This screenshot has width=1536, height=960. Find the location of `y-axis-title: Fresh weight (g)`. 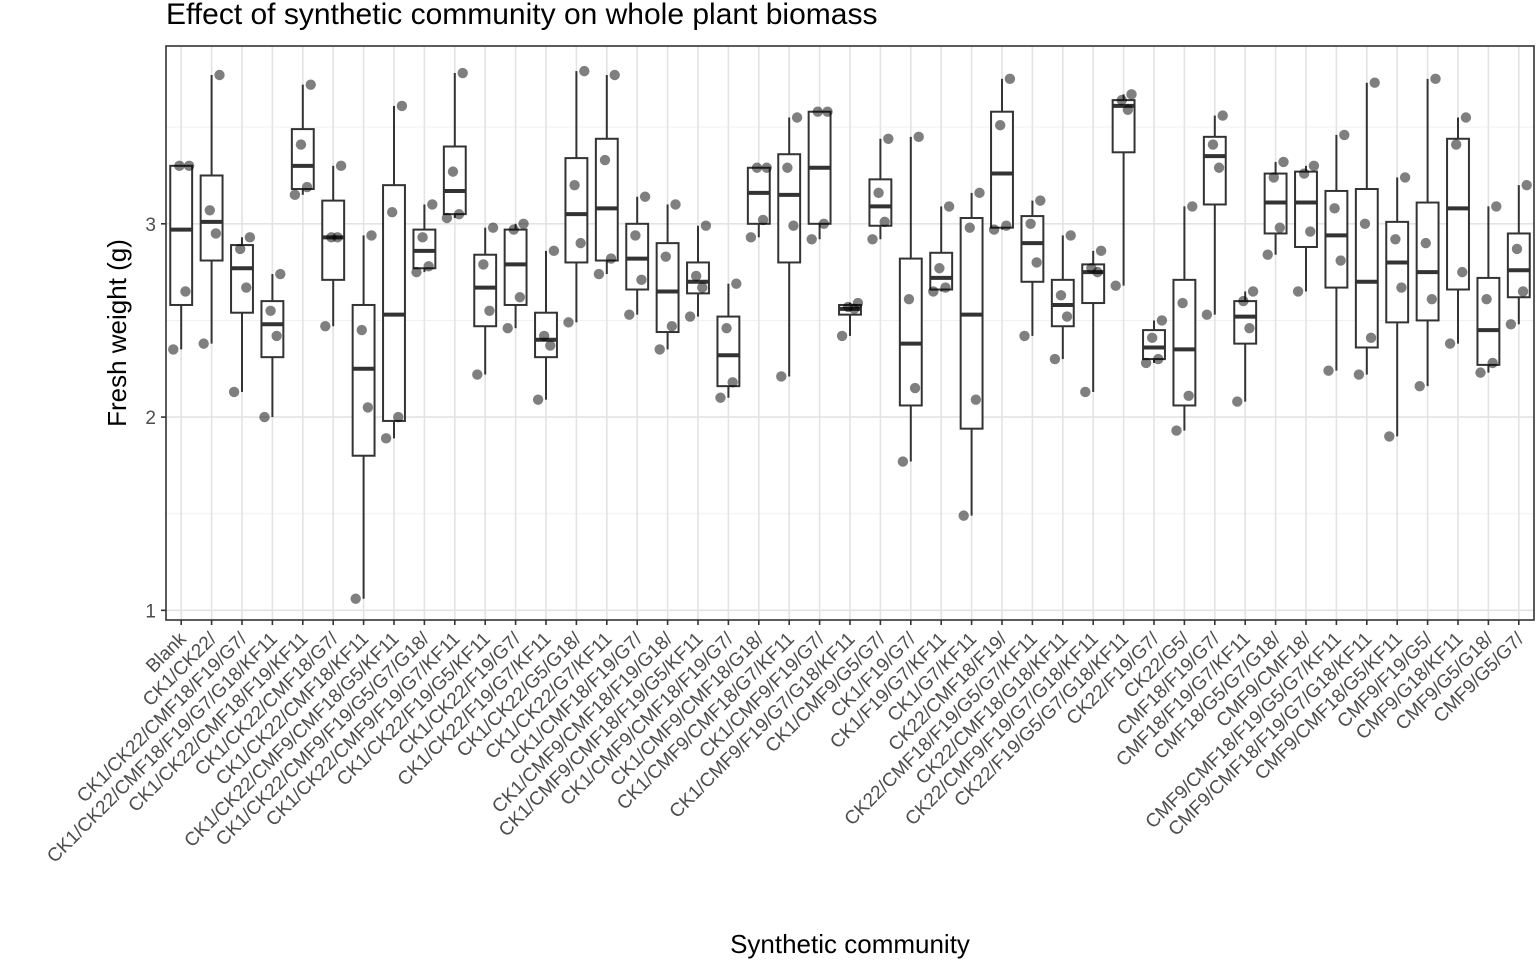

y-axis-title: Fresh weight (g) is located at coordinates (117, 333).